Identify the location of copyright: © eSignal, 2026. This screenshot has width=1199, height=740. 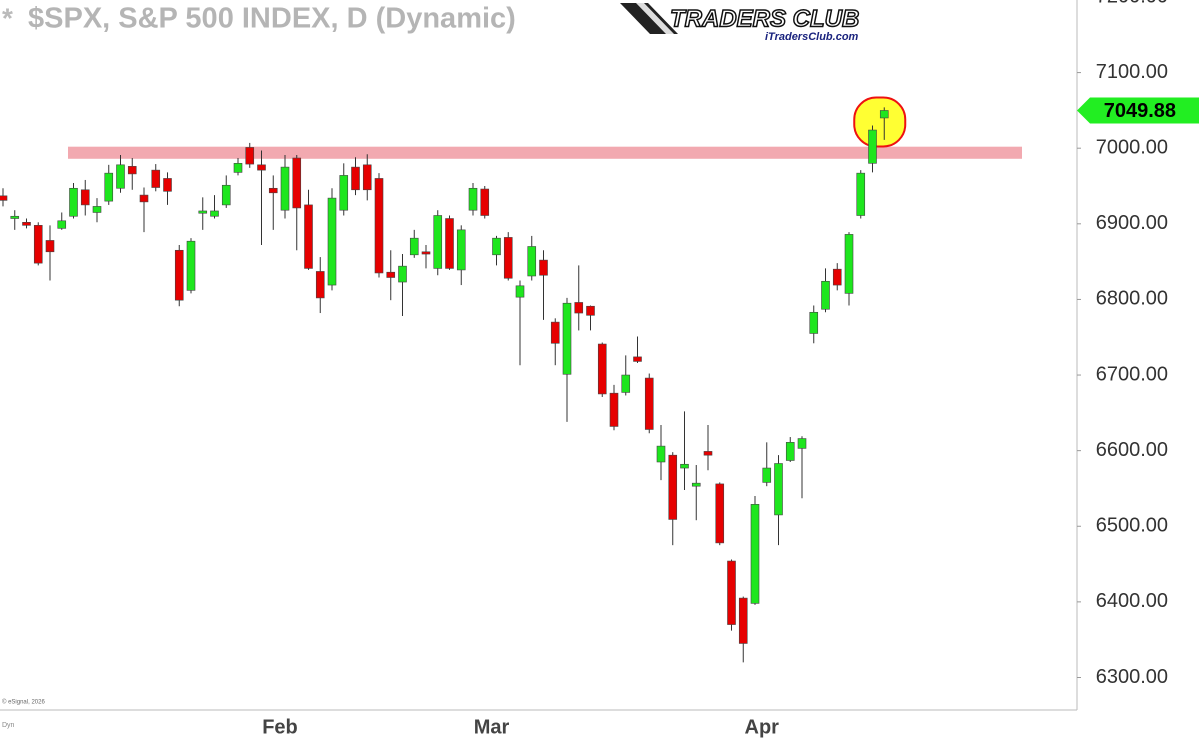
(23, 702).